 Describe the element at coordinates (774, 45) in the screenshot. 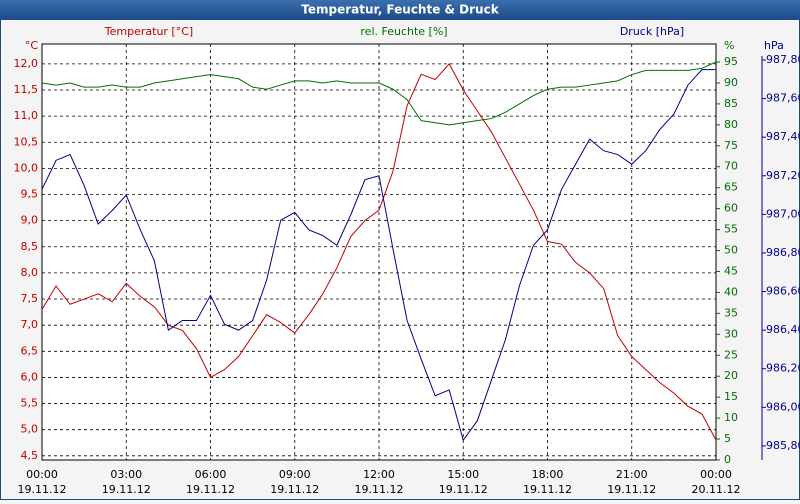

I see `y3-unit: hPa` at that location.